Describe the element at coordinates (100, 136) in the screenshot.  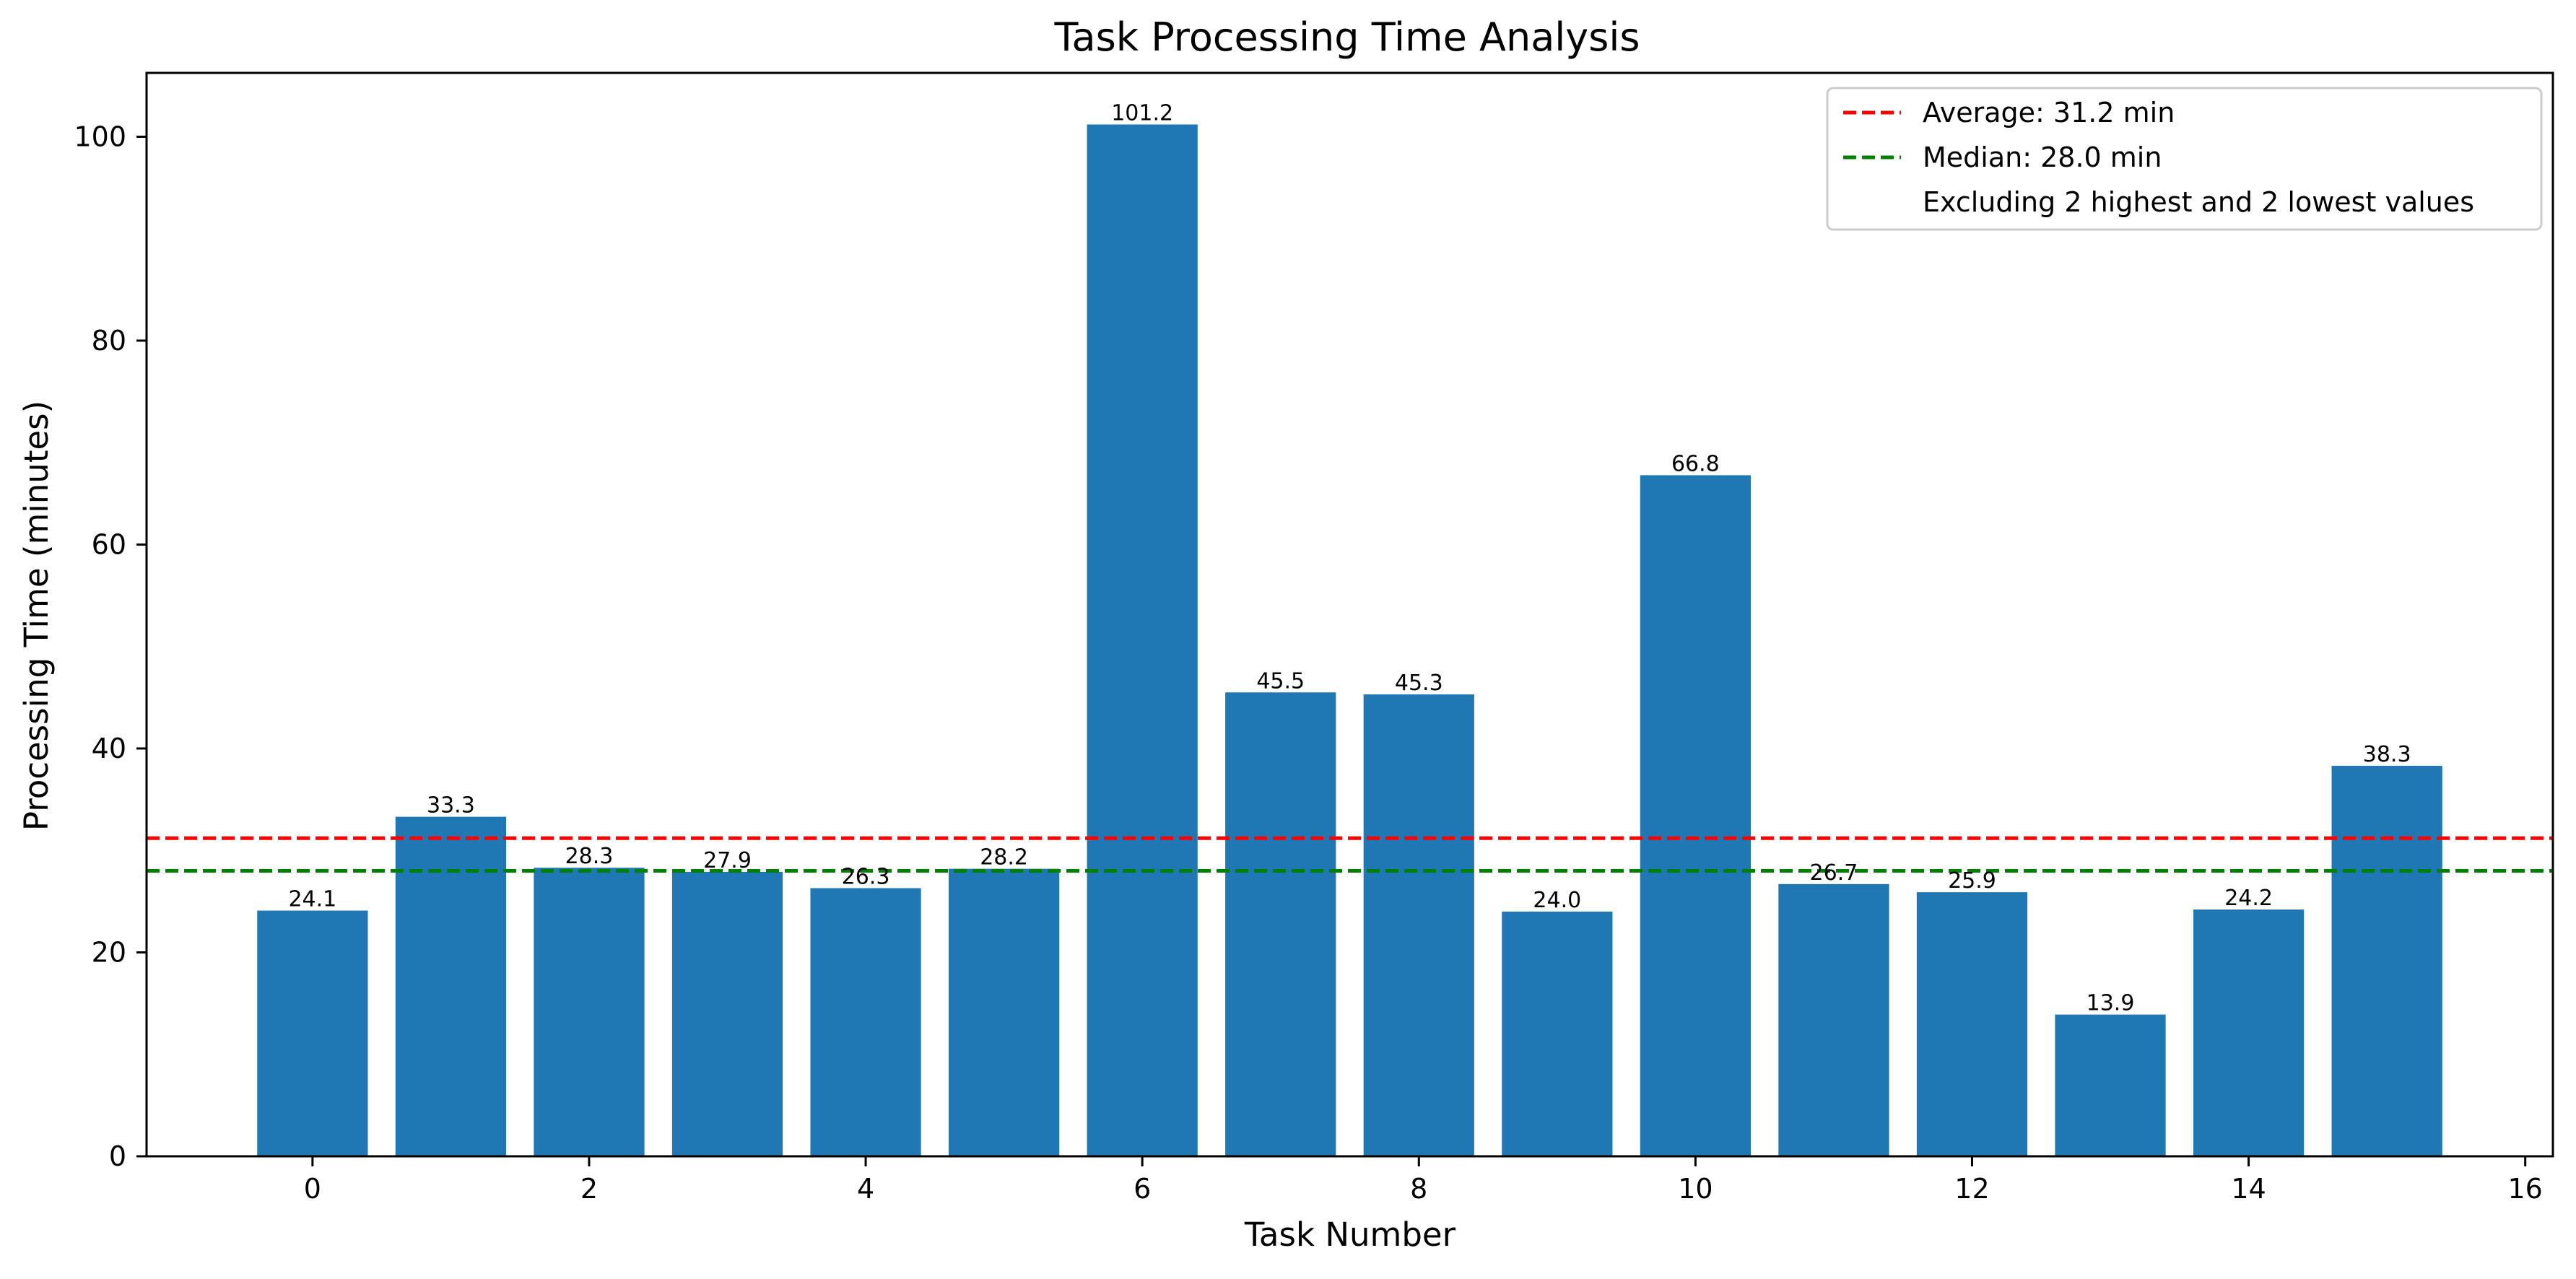
I see `y-tick-label: 100` at that location.